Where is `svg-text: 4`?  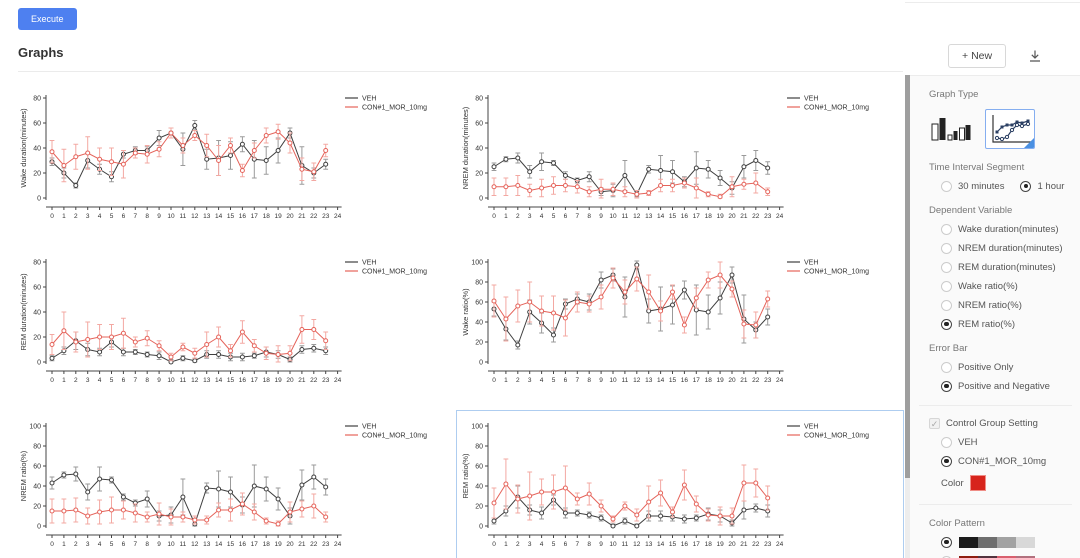 svg-text: 4 is located at coordinates (100, 380).